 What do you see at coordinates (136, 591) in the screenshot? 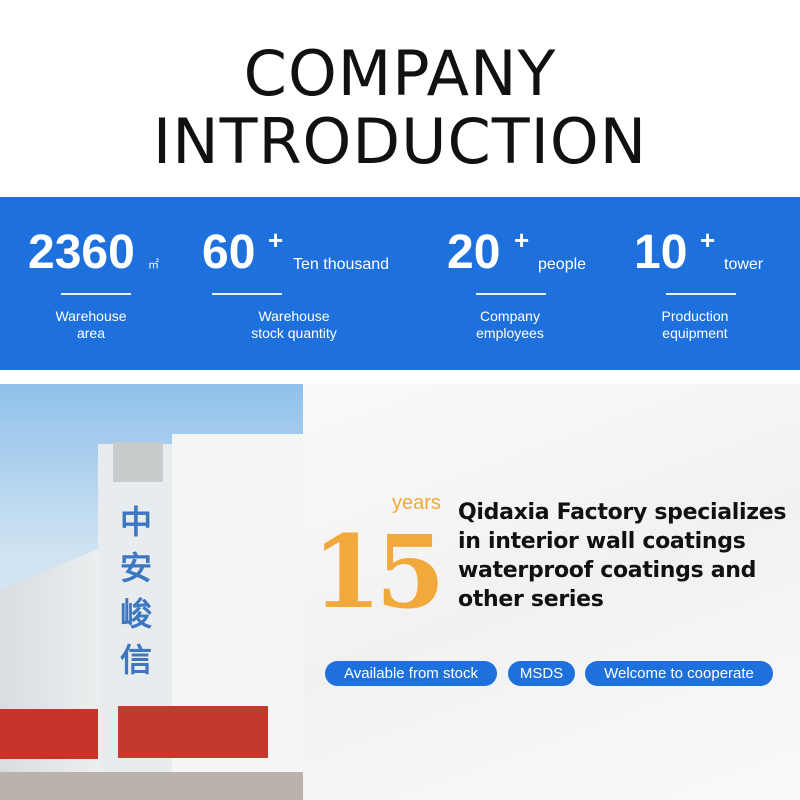
I see `building-sign: 中安峻信` at bounding box center [136, 591].